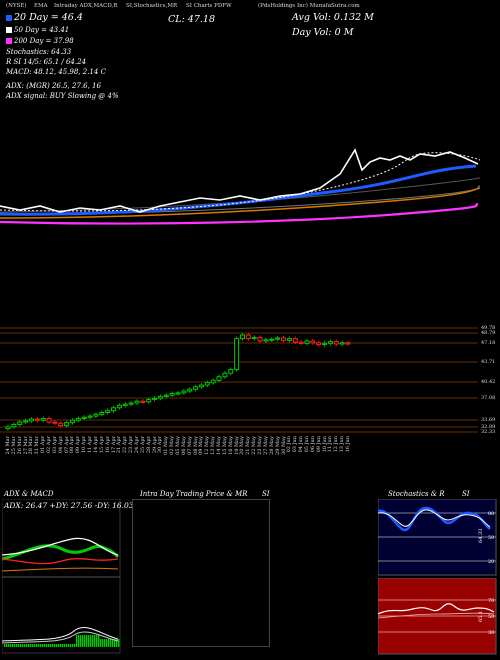 Image resolution: width=500 pixels, height=660 pixels. What do you see at coordinates (41, 6) in the screenshot?
I see `header-item: EMA` at bounding box center [41, 6].